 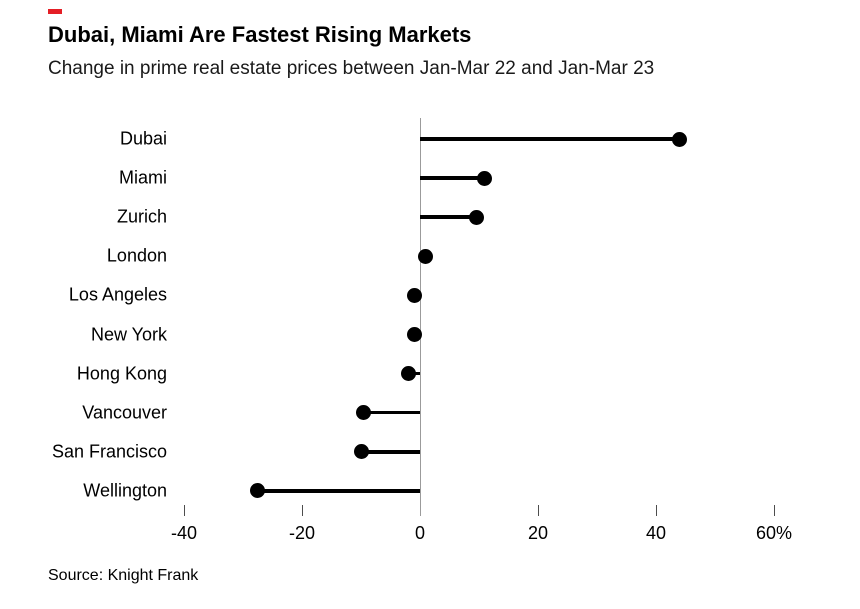 I want to click on category-label: San Francisco, so click(x=109, y=451).